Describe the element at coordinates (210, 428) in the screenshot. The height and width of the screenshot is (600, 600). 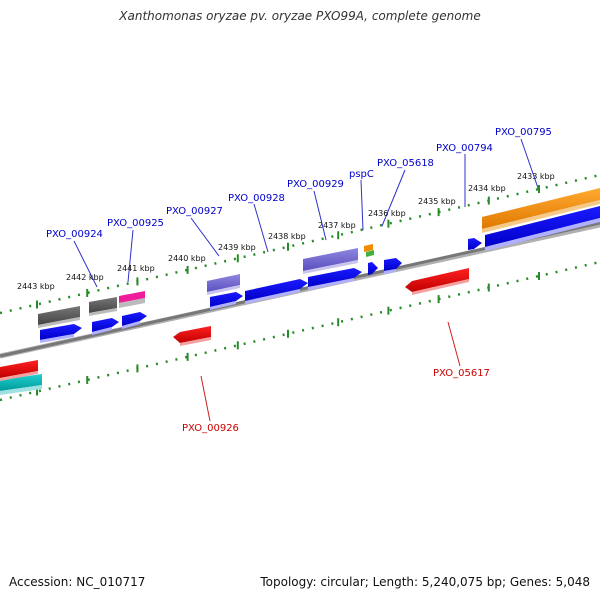
I see `gene-label-pxo-00926: PXO_00926` at that location.